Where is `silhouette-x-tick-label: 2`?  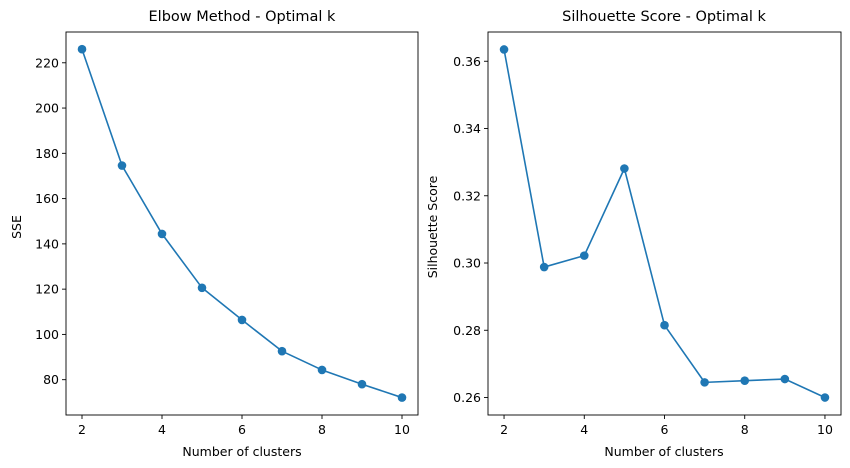
silhouette-x-tick-label: 2 is located at coordinates (504, 429).